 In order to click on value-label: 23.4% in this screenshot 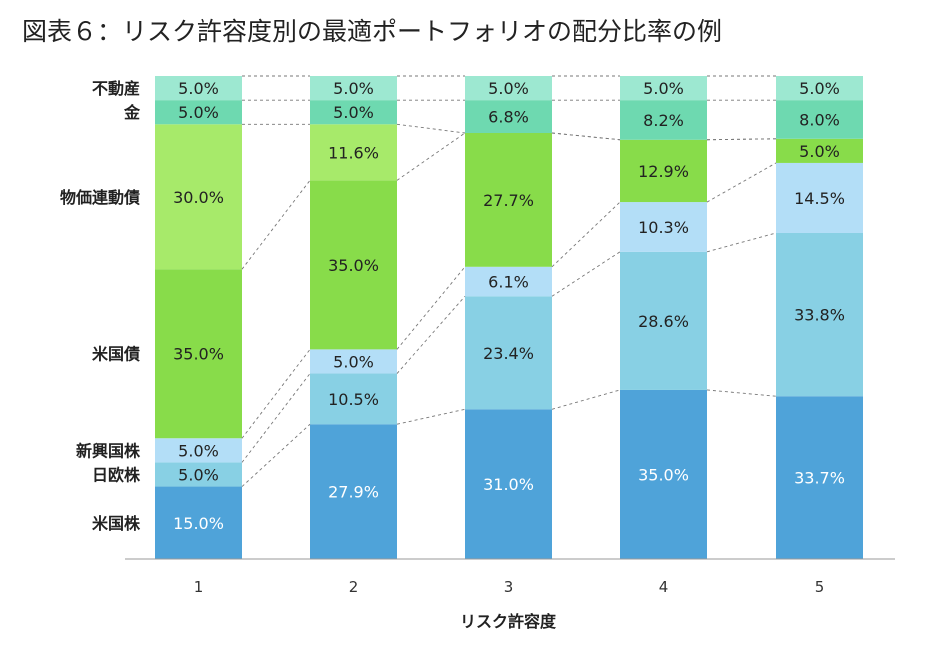, I will do `click(508, 353)`.